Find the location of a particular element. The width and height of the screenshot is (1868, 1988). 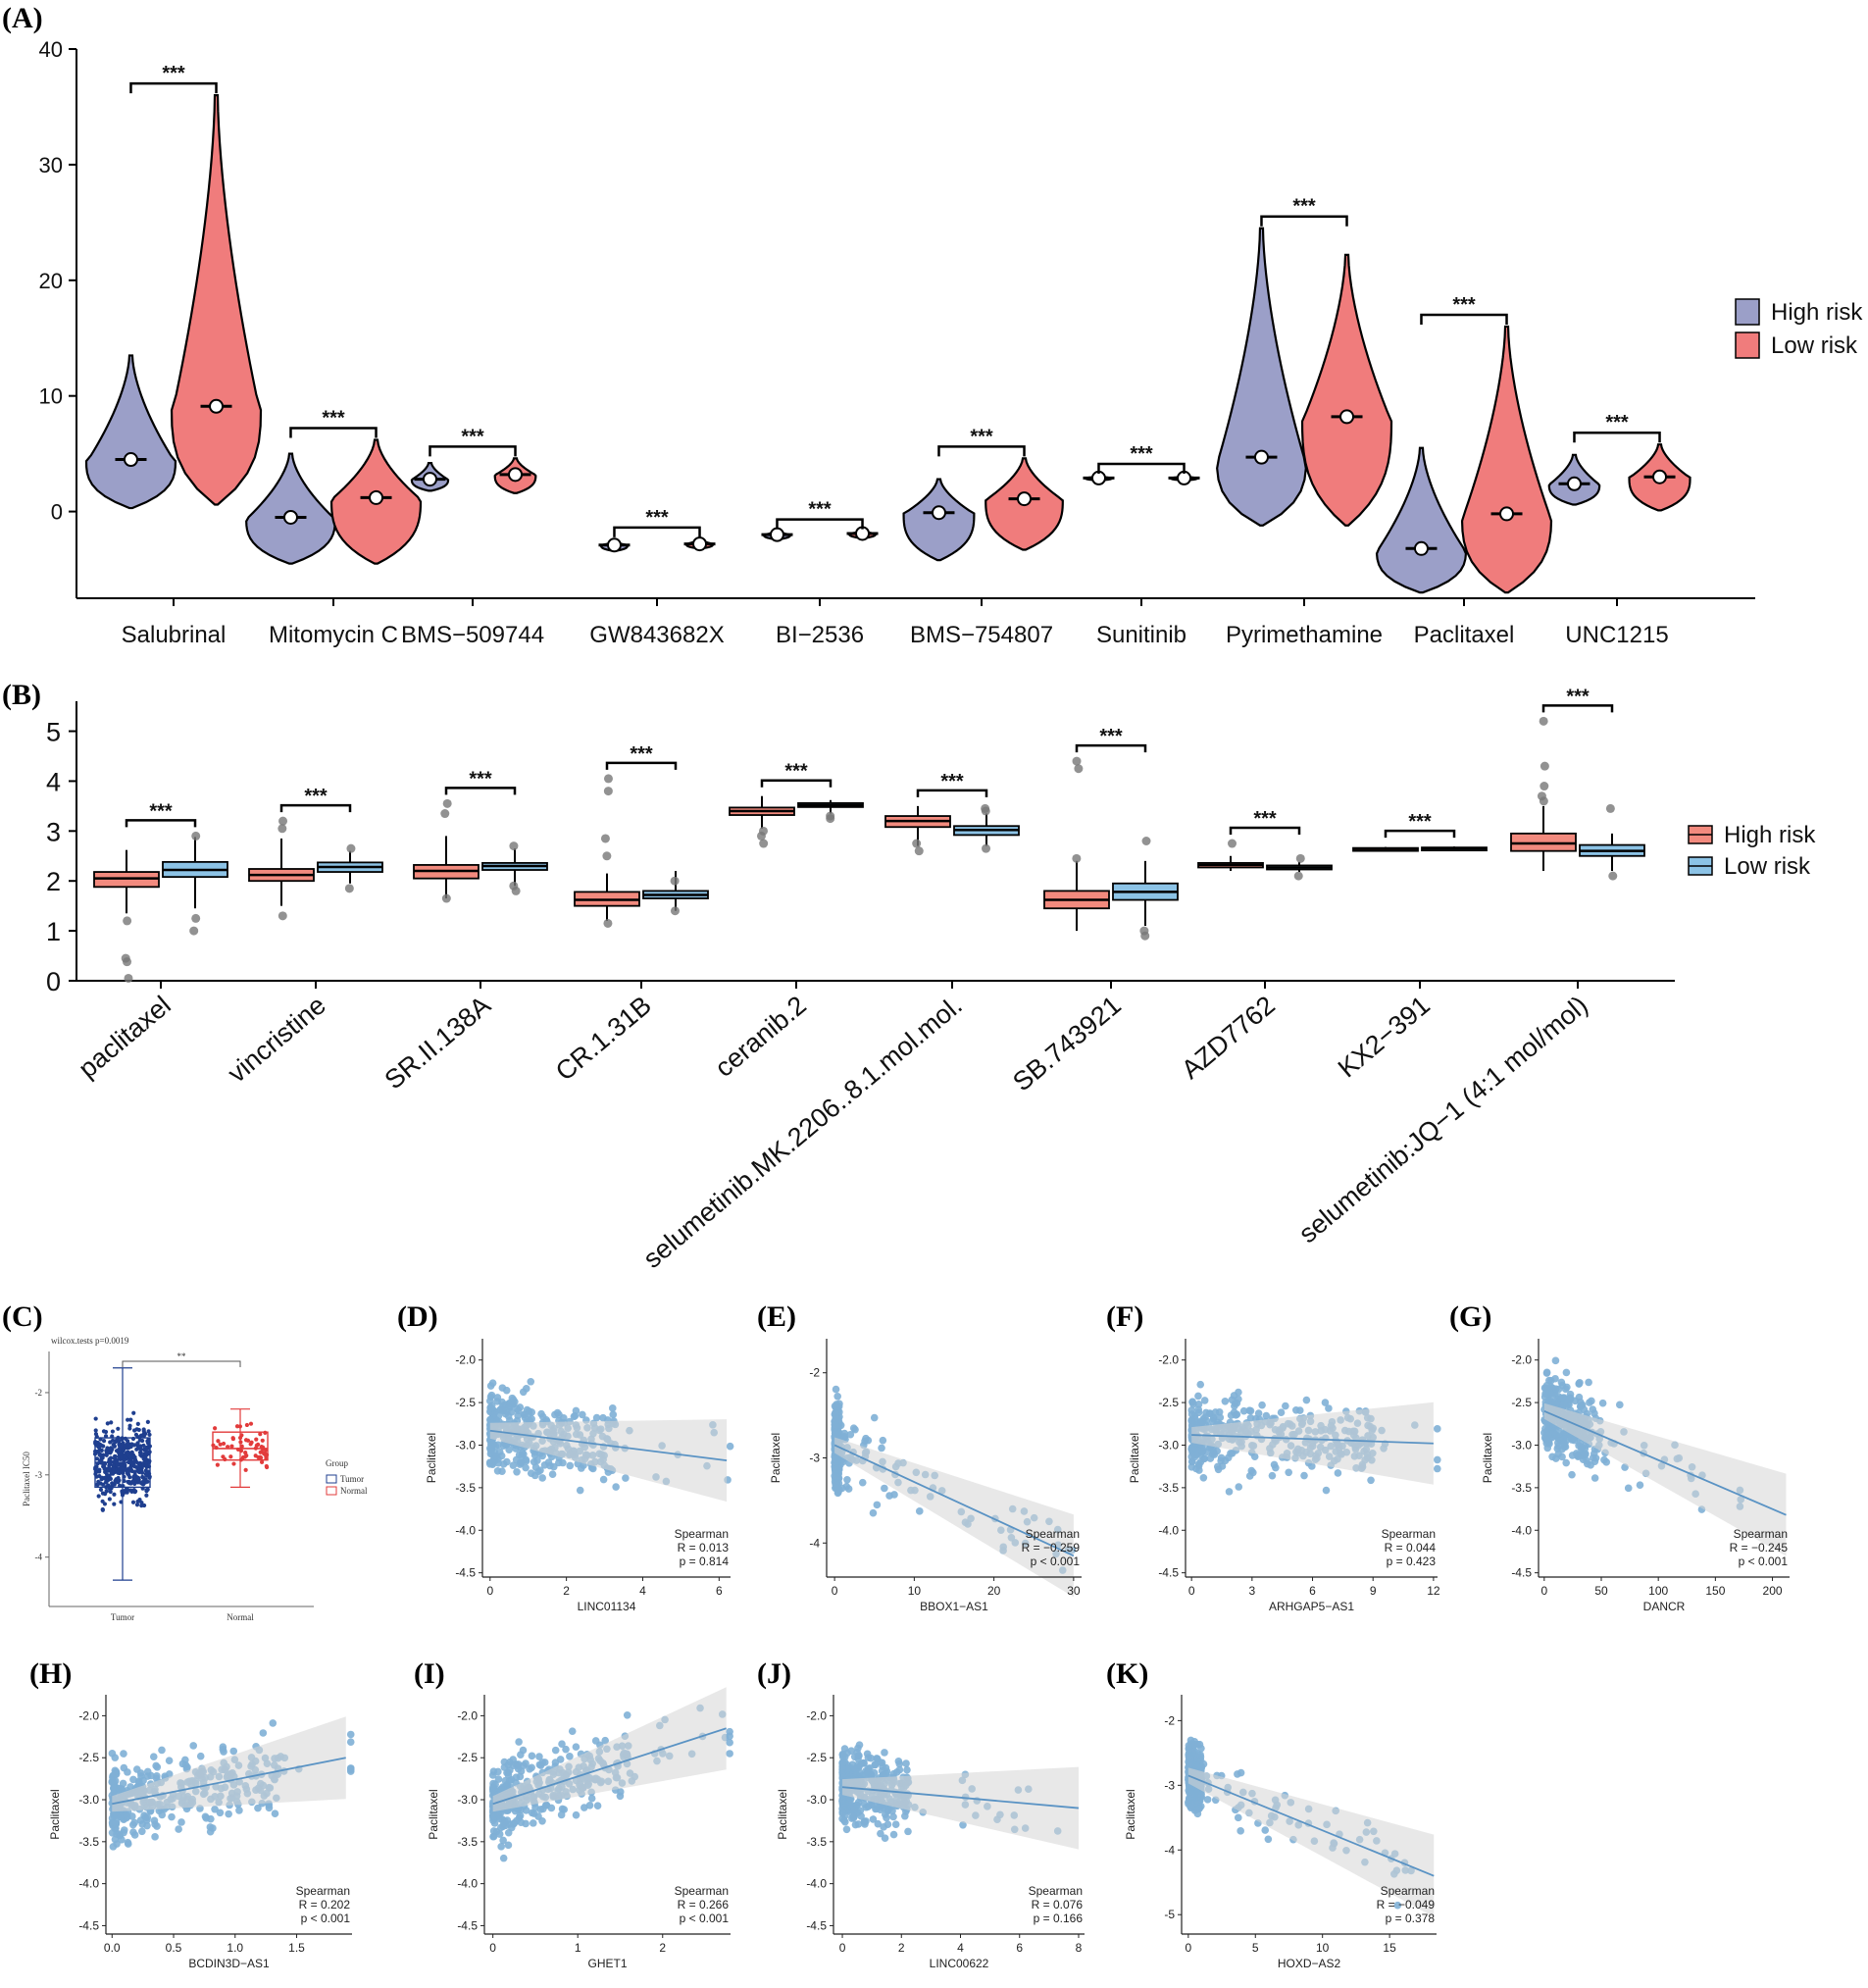

y-tick-label: -4.5 is located at coordinates (89, 1925).